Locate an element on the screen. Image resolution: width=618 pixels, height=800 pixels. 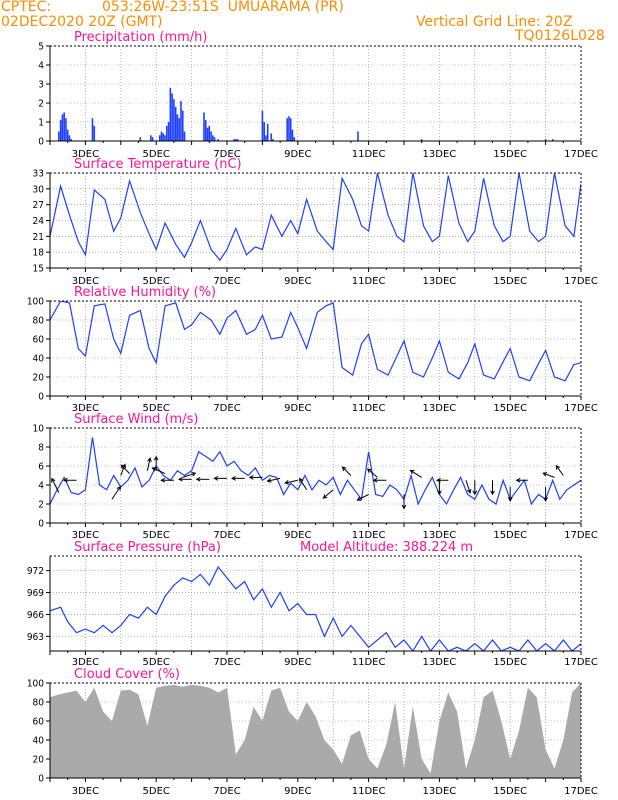
y-tick-label: 1 is located at coordinates (41, 123).